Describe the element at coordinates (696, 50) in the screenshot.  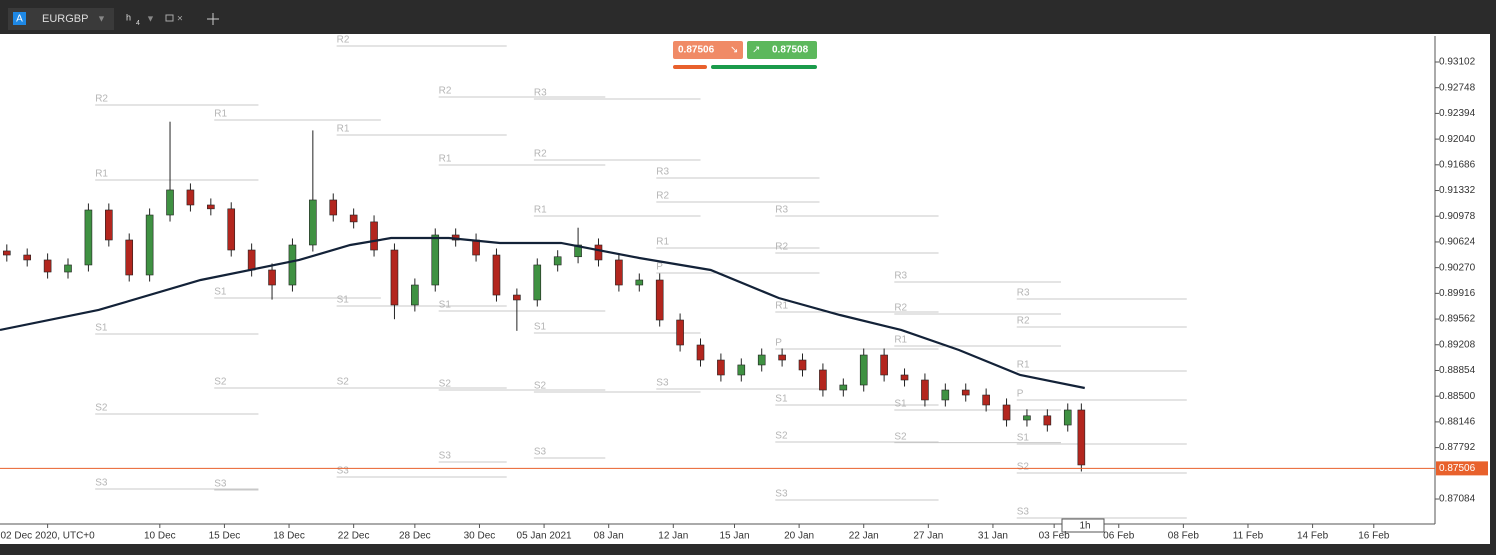
I see `sell-price: 0.87506` at that location.